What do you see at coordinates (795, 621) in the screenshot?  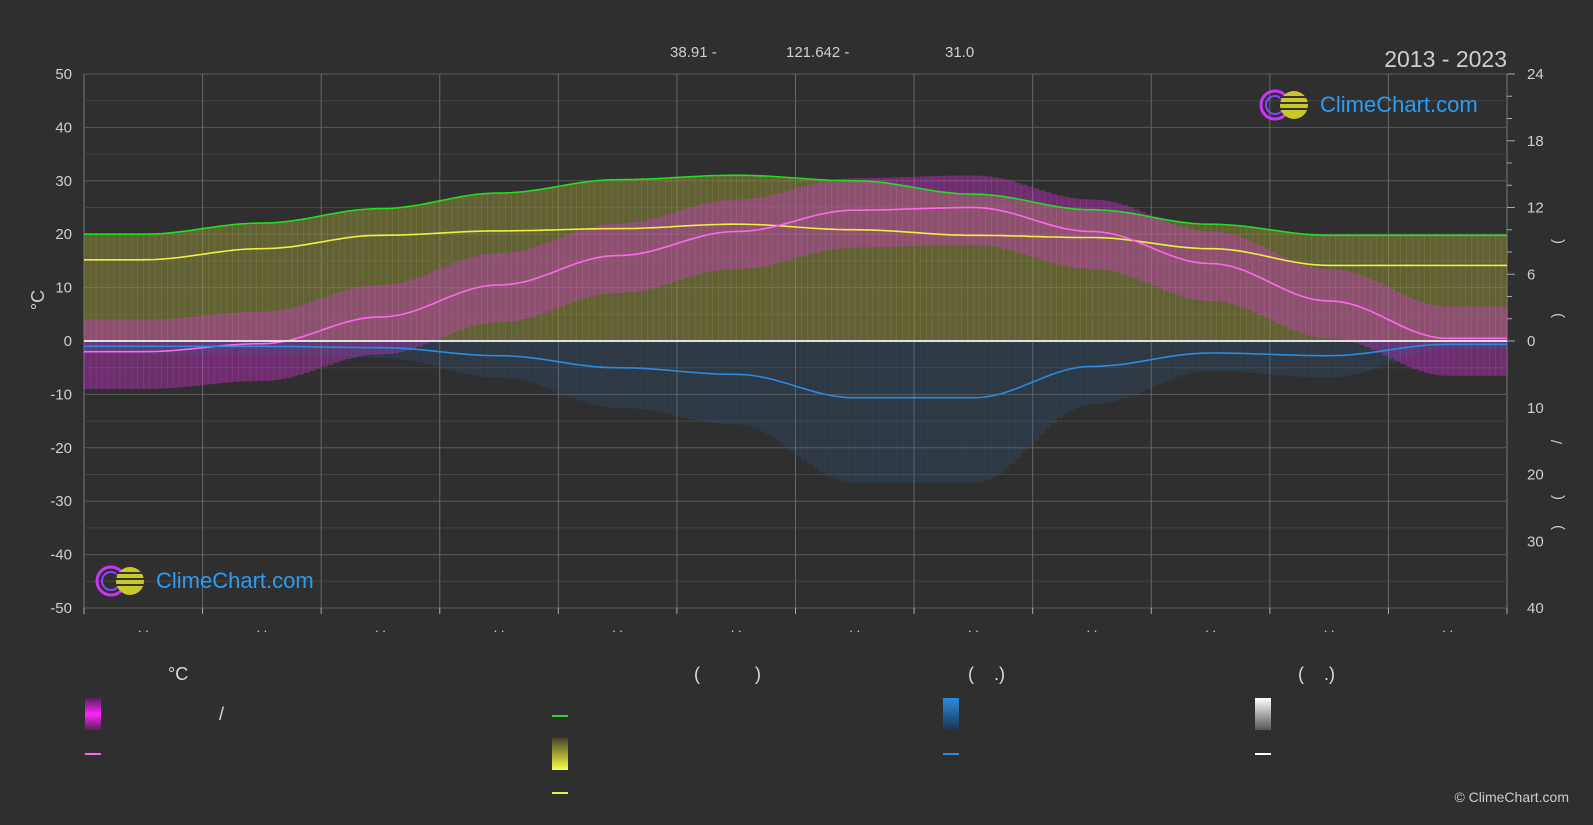 I see `month-axis: . . . . . . . . . . . . . . . . . . . . . . . .` at bounding box center [795, 621].